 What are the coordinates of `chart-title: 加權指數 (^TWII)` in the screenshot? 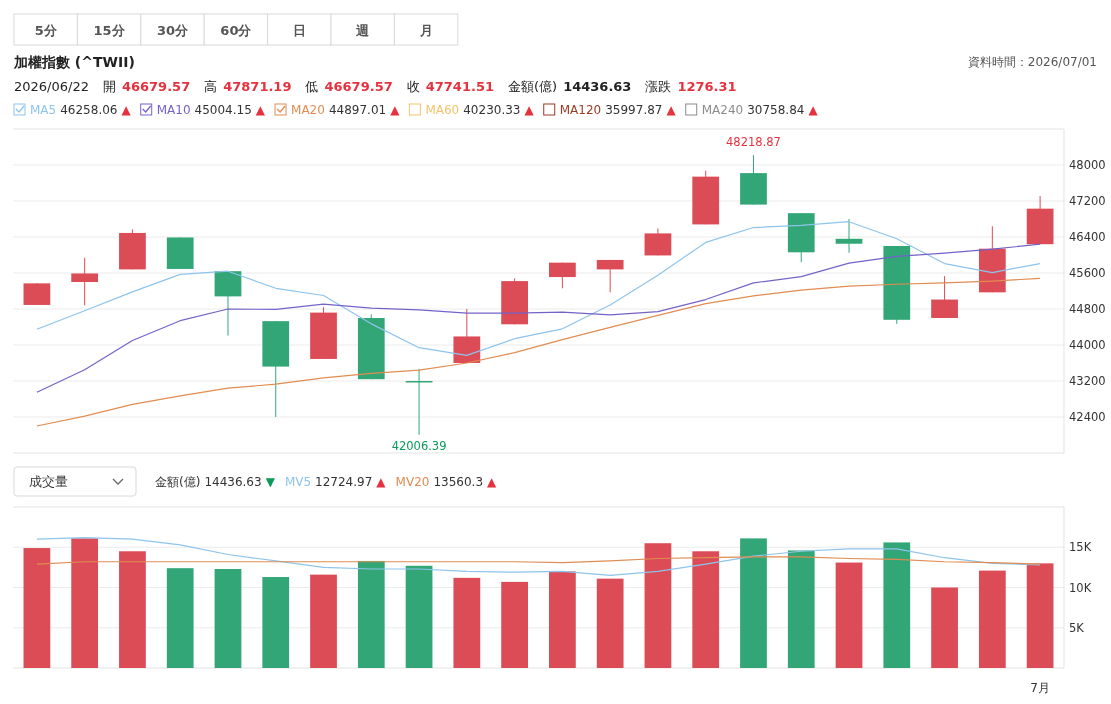 It's located at (74, 62).